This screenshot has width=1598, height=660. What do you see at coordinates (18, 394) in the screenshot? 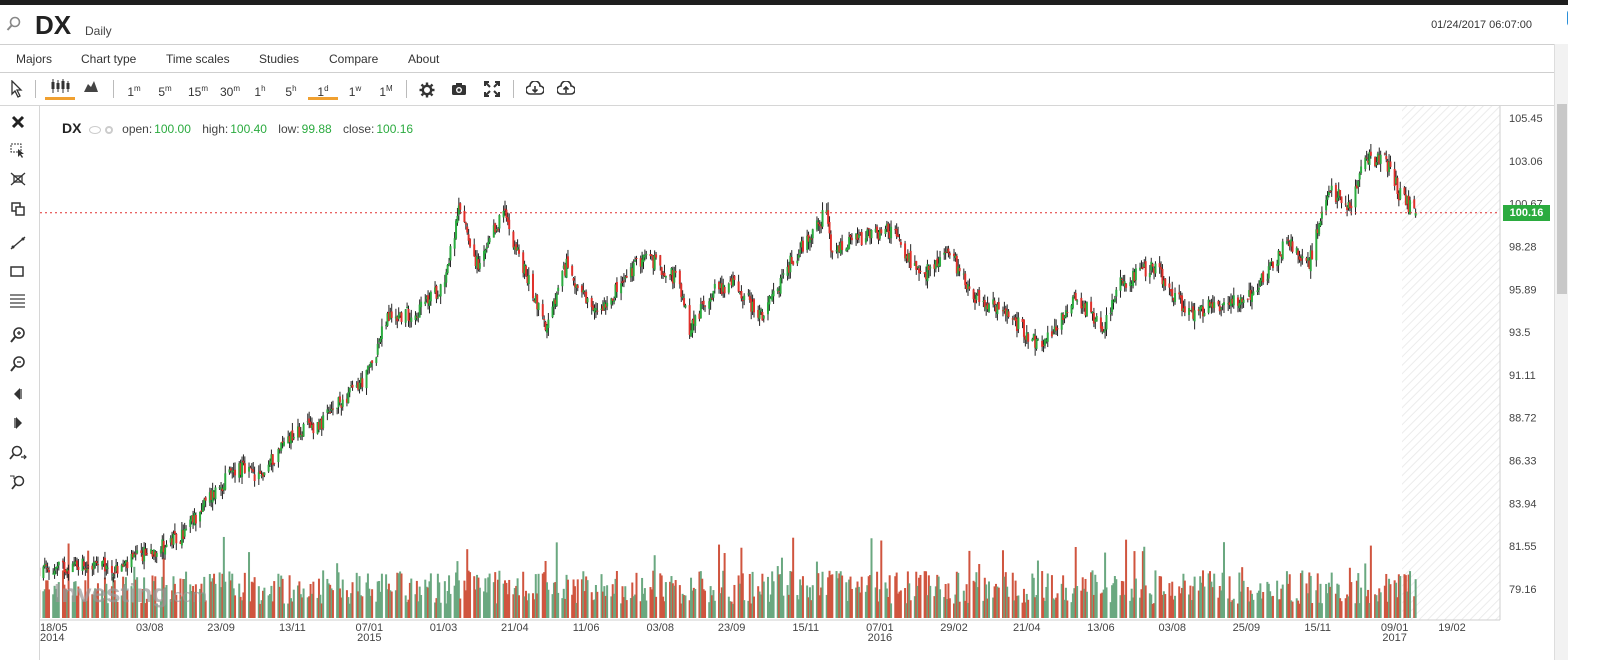
I see `scroll-left-icon` at bounding box center [18, 394].